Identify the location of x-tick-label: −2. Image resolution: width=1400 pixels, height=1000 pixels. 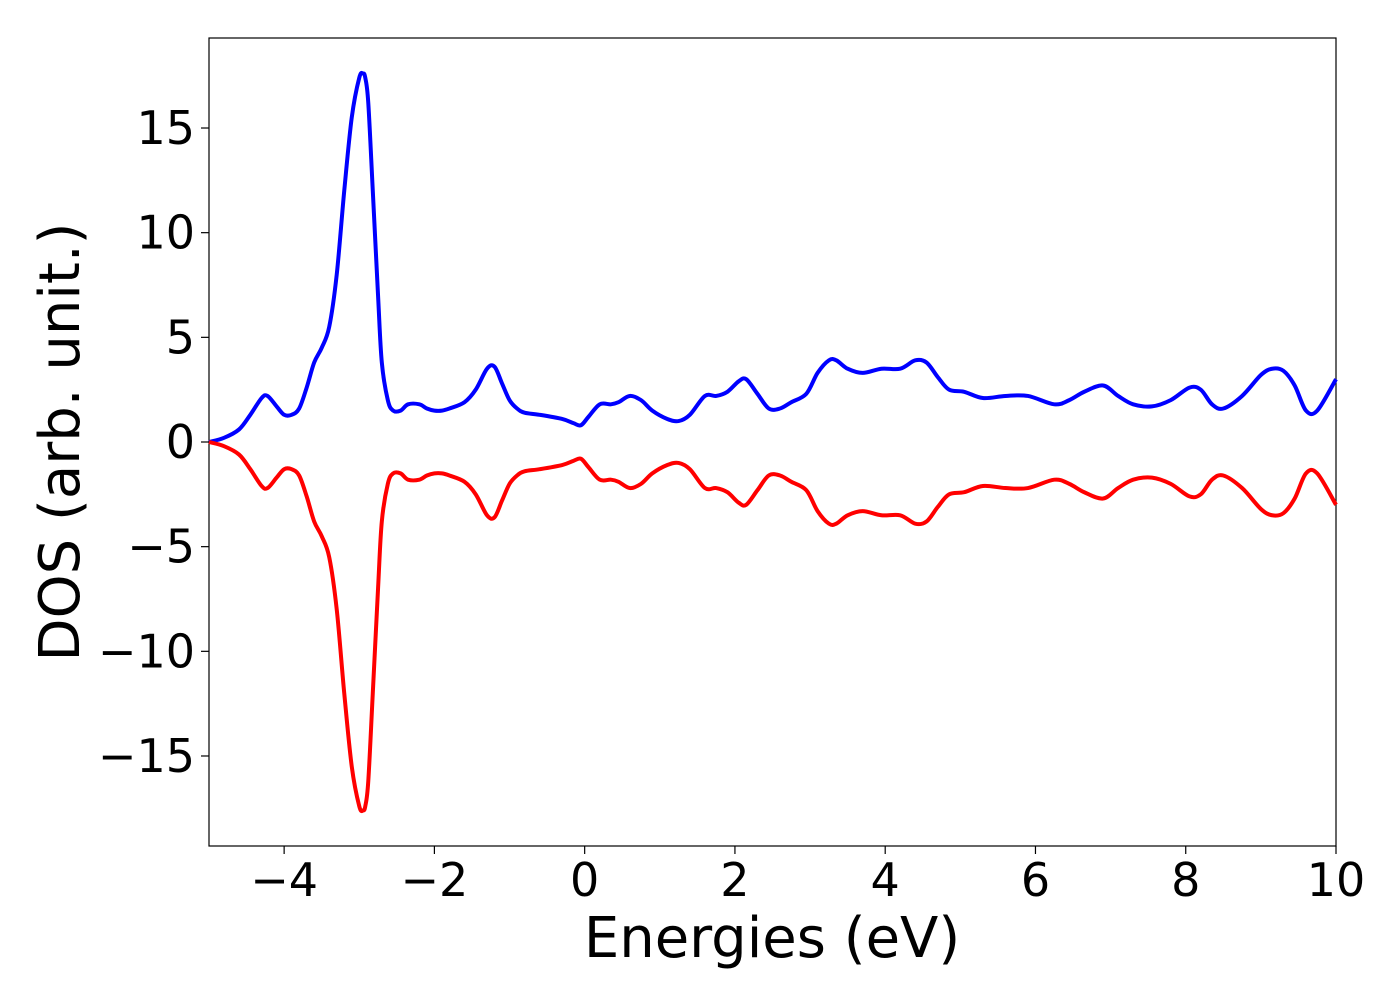
(434, 880).